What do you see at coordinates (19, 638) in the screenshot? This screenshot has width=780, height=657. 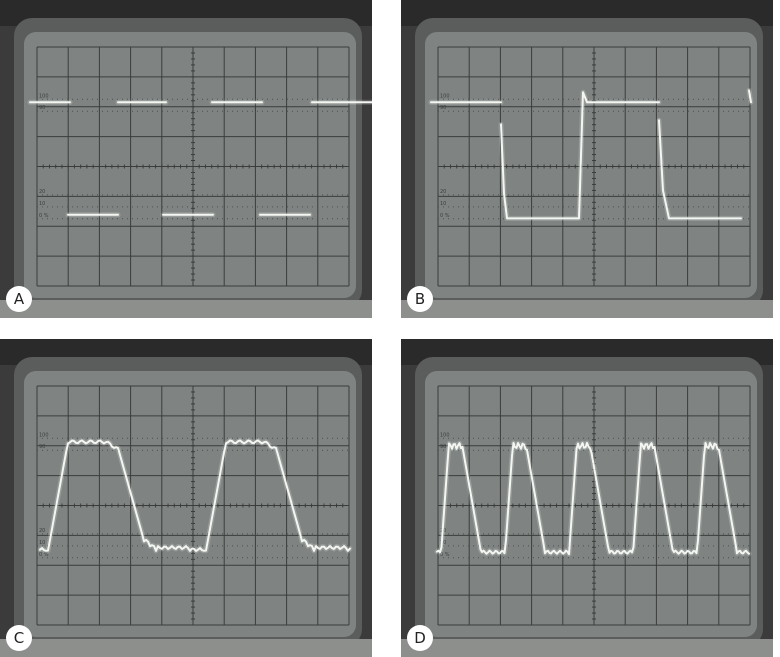 I see `panel-label-c: C` at bounding box center [19, 638].